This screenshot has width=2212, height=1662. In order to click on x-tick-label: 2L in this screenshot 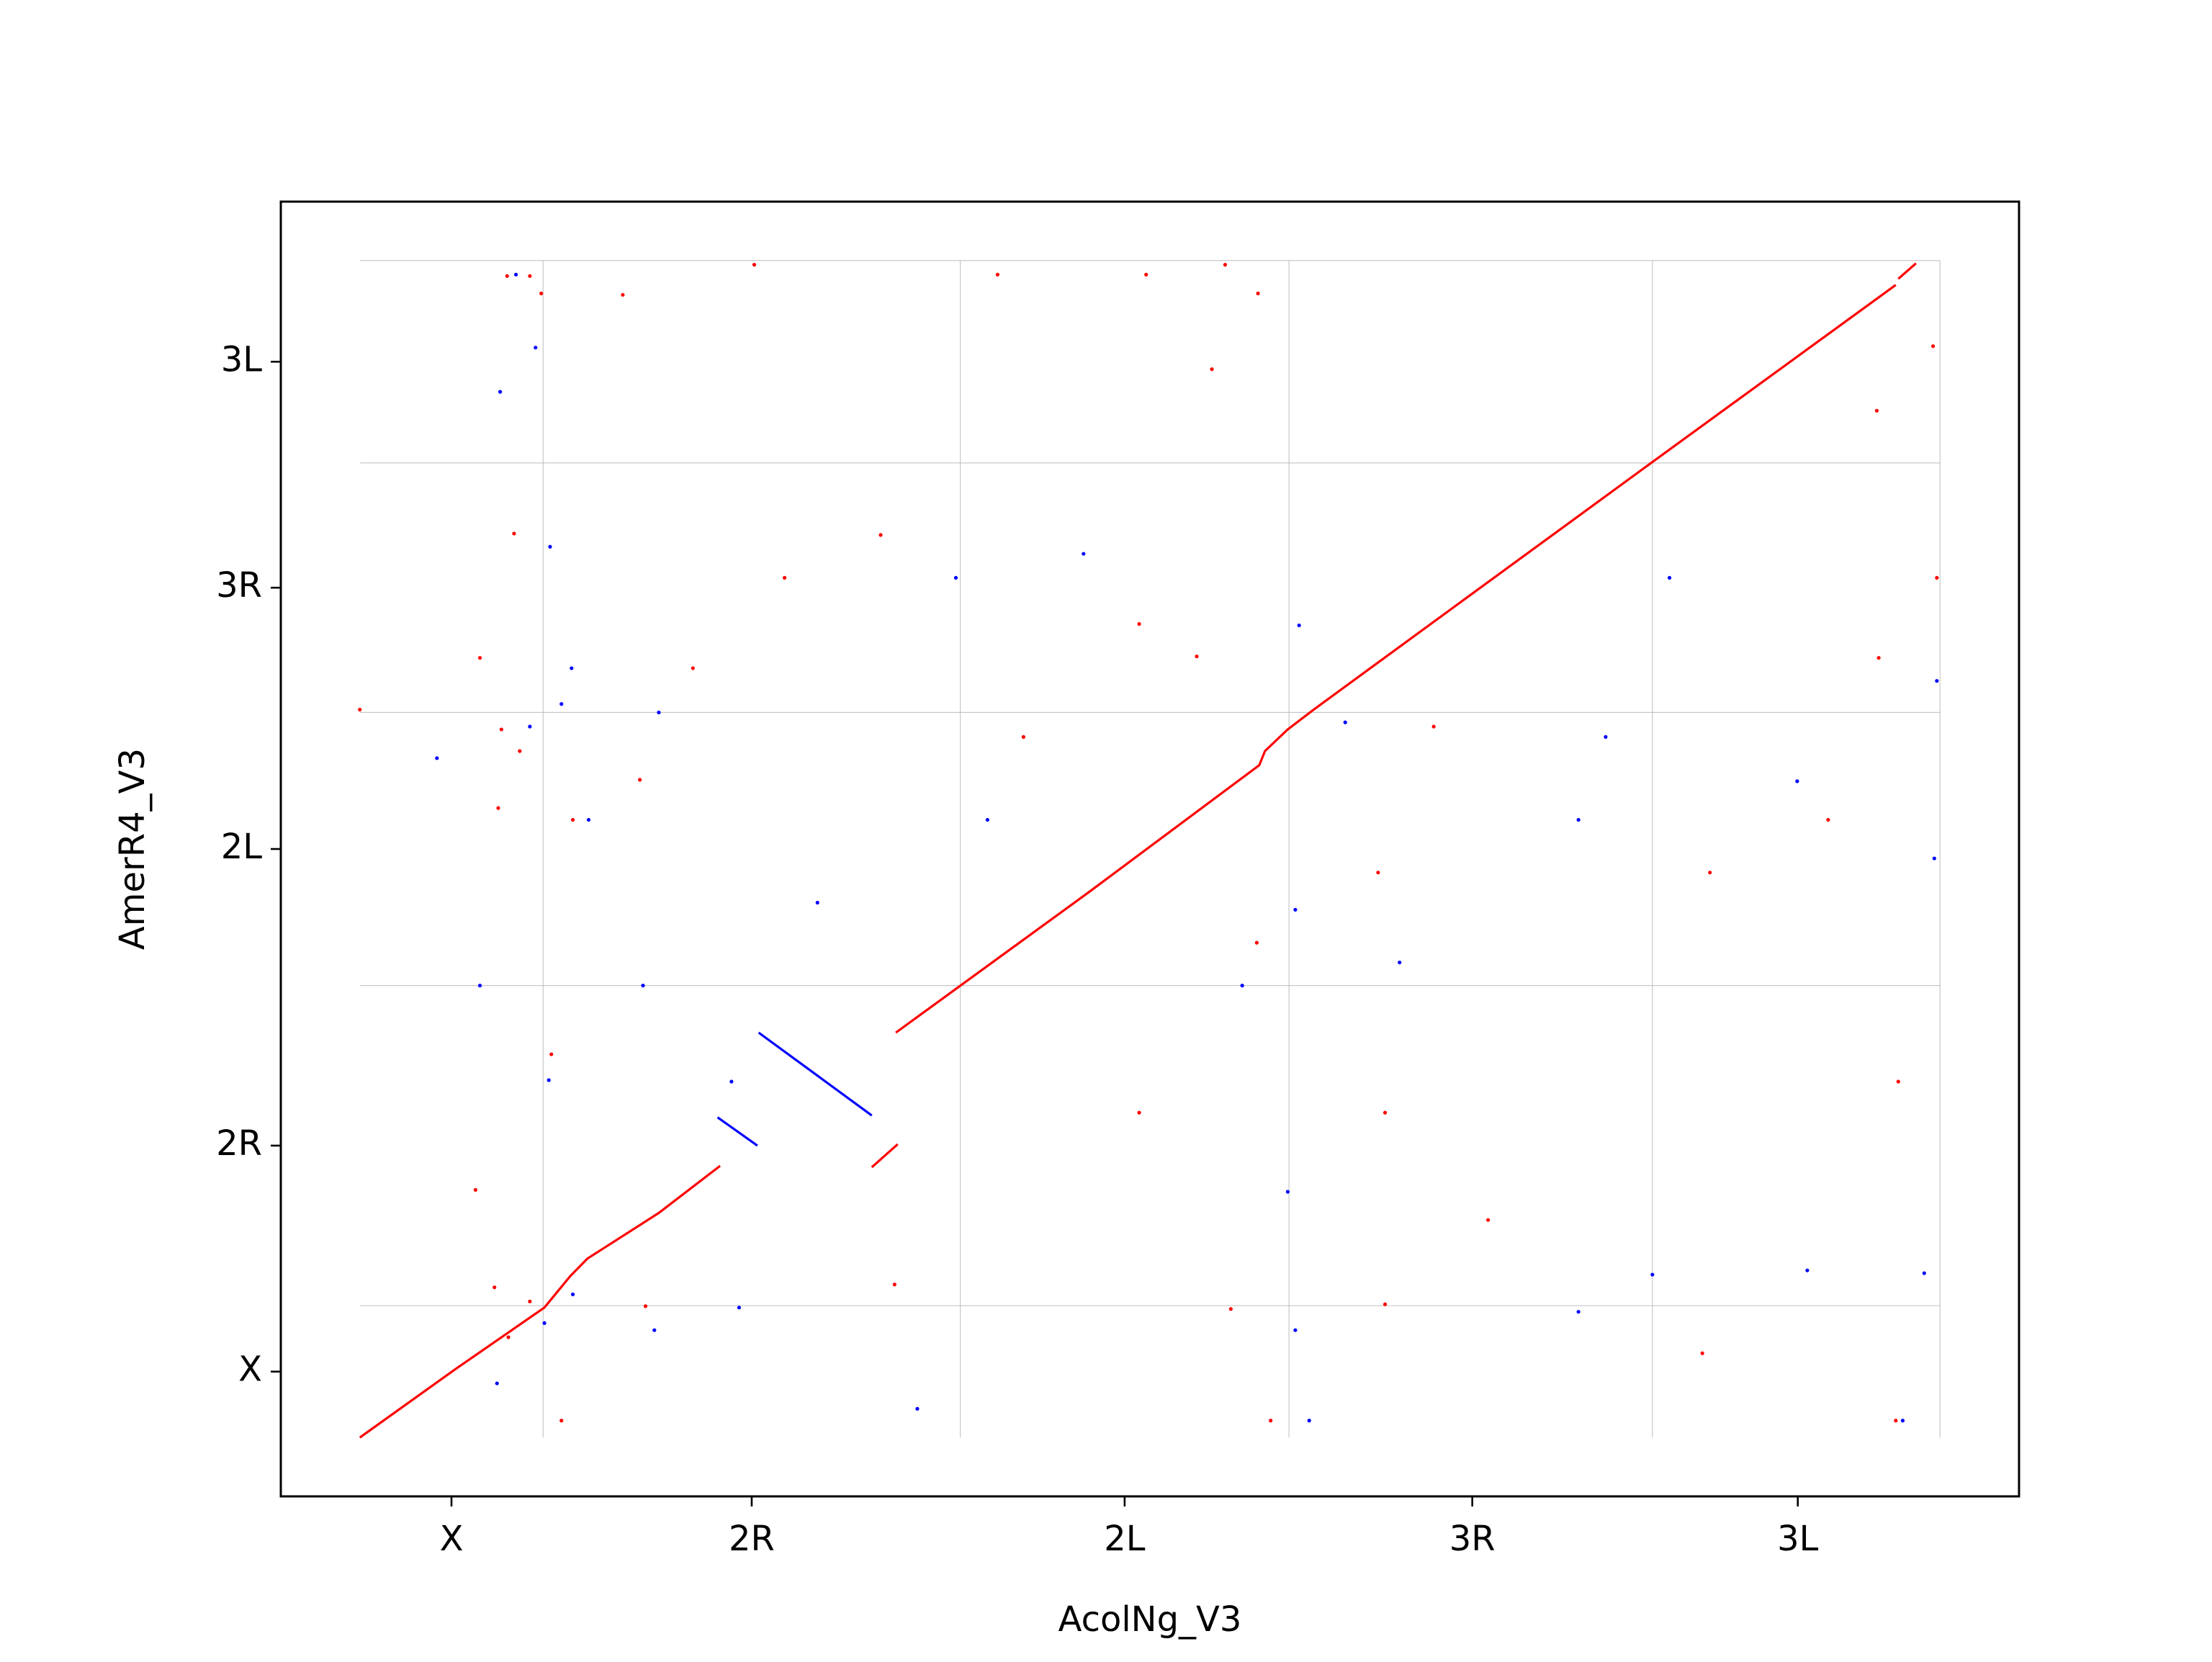, I will do `click(1125, 1539)`.